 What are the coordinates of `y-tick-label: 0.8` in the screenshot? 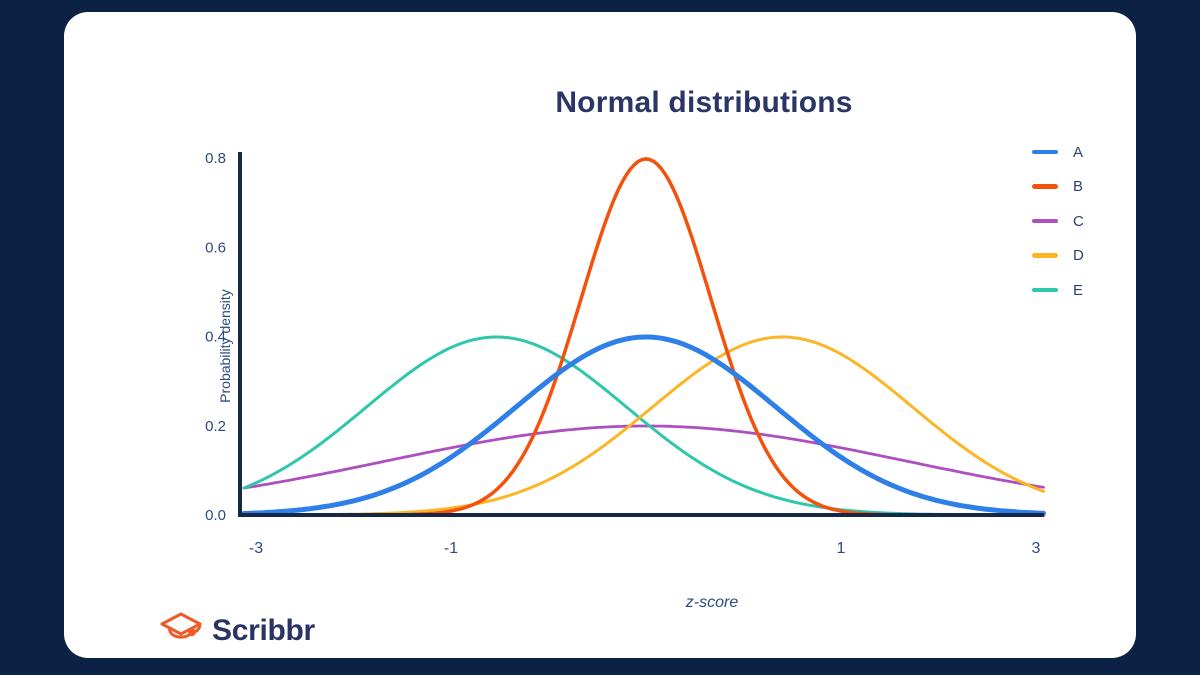 It's located at (215, 158).